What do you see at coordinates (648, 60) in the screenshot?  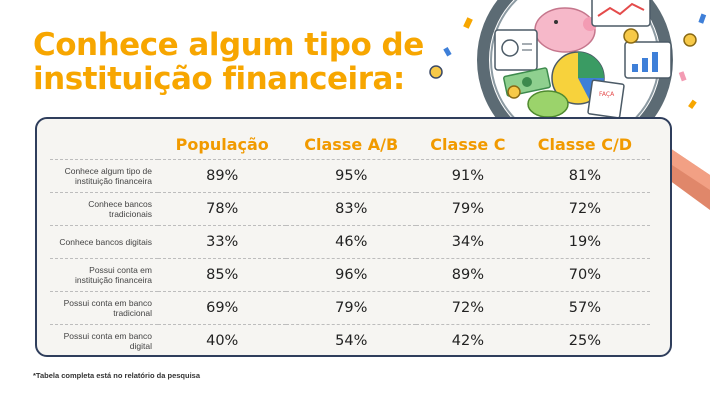 I see `bar-chart-card-icon` at bounding box center [648, 60].